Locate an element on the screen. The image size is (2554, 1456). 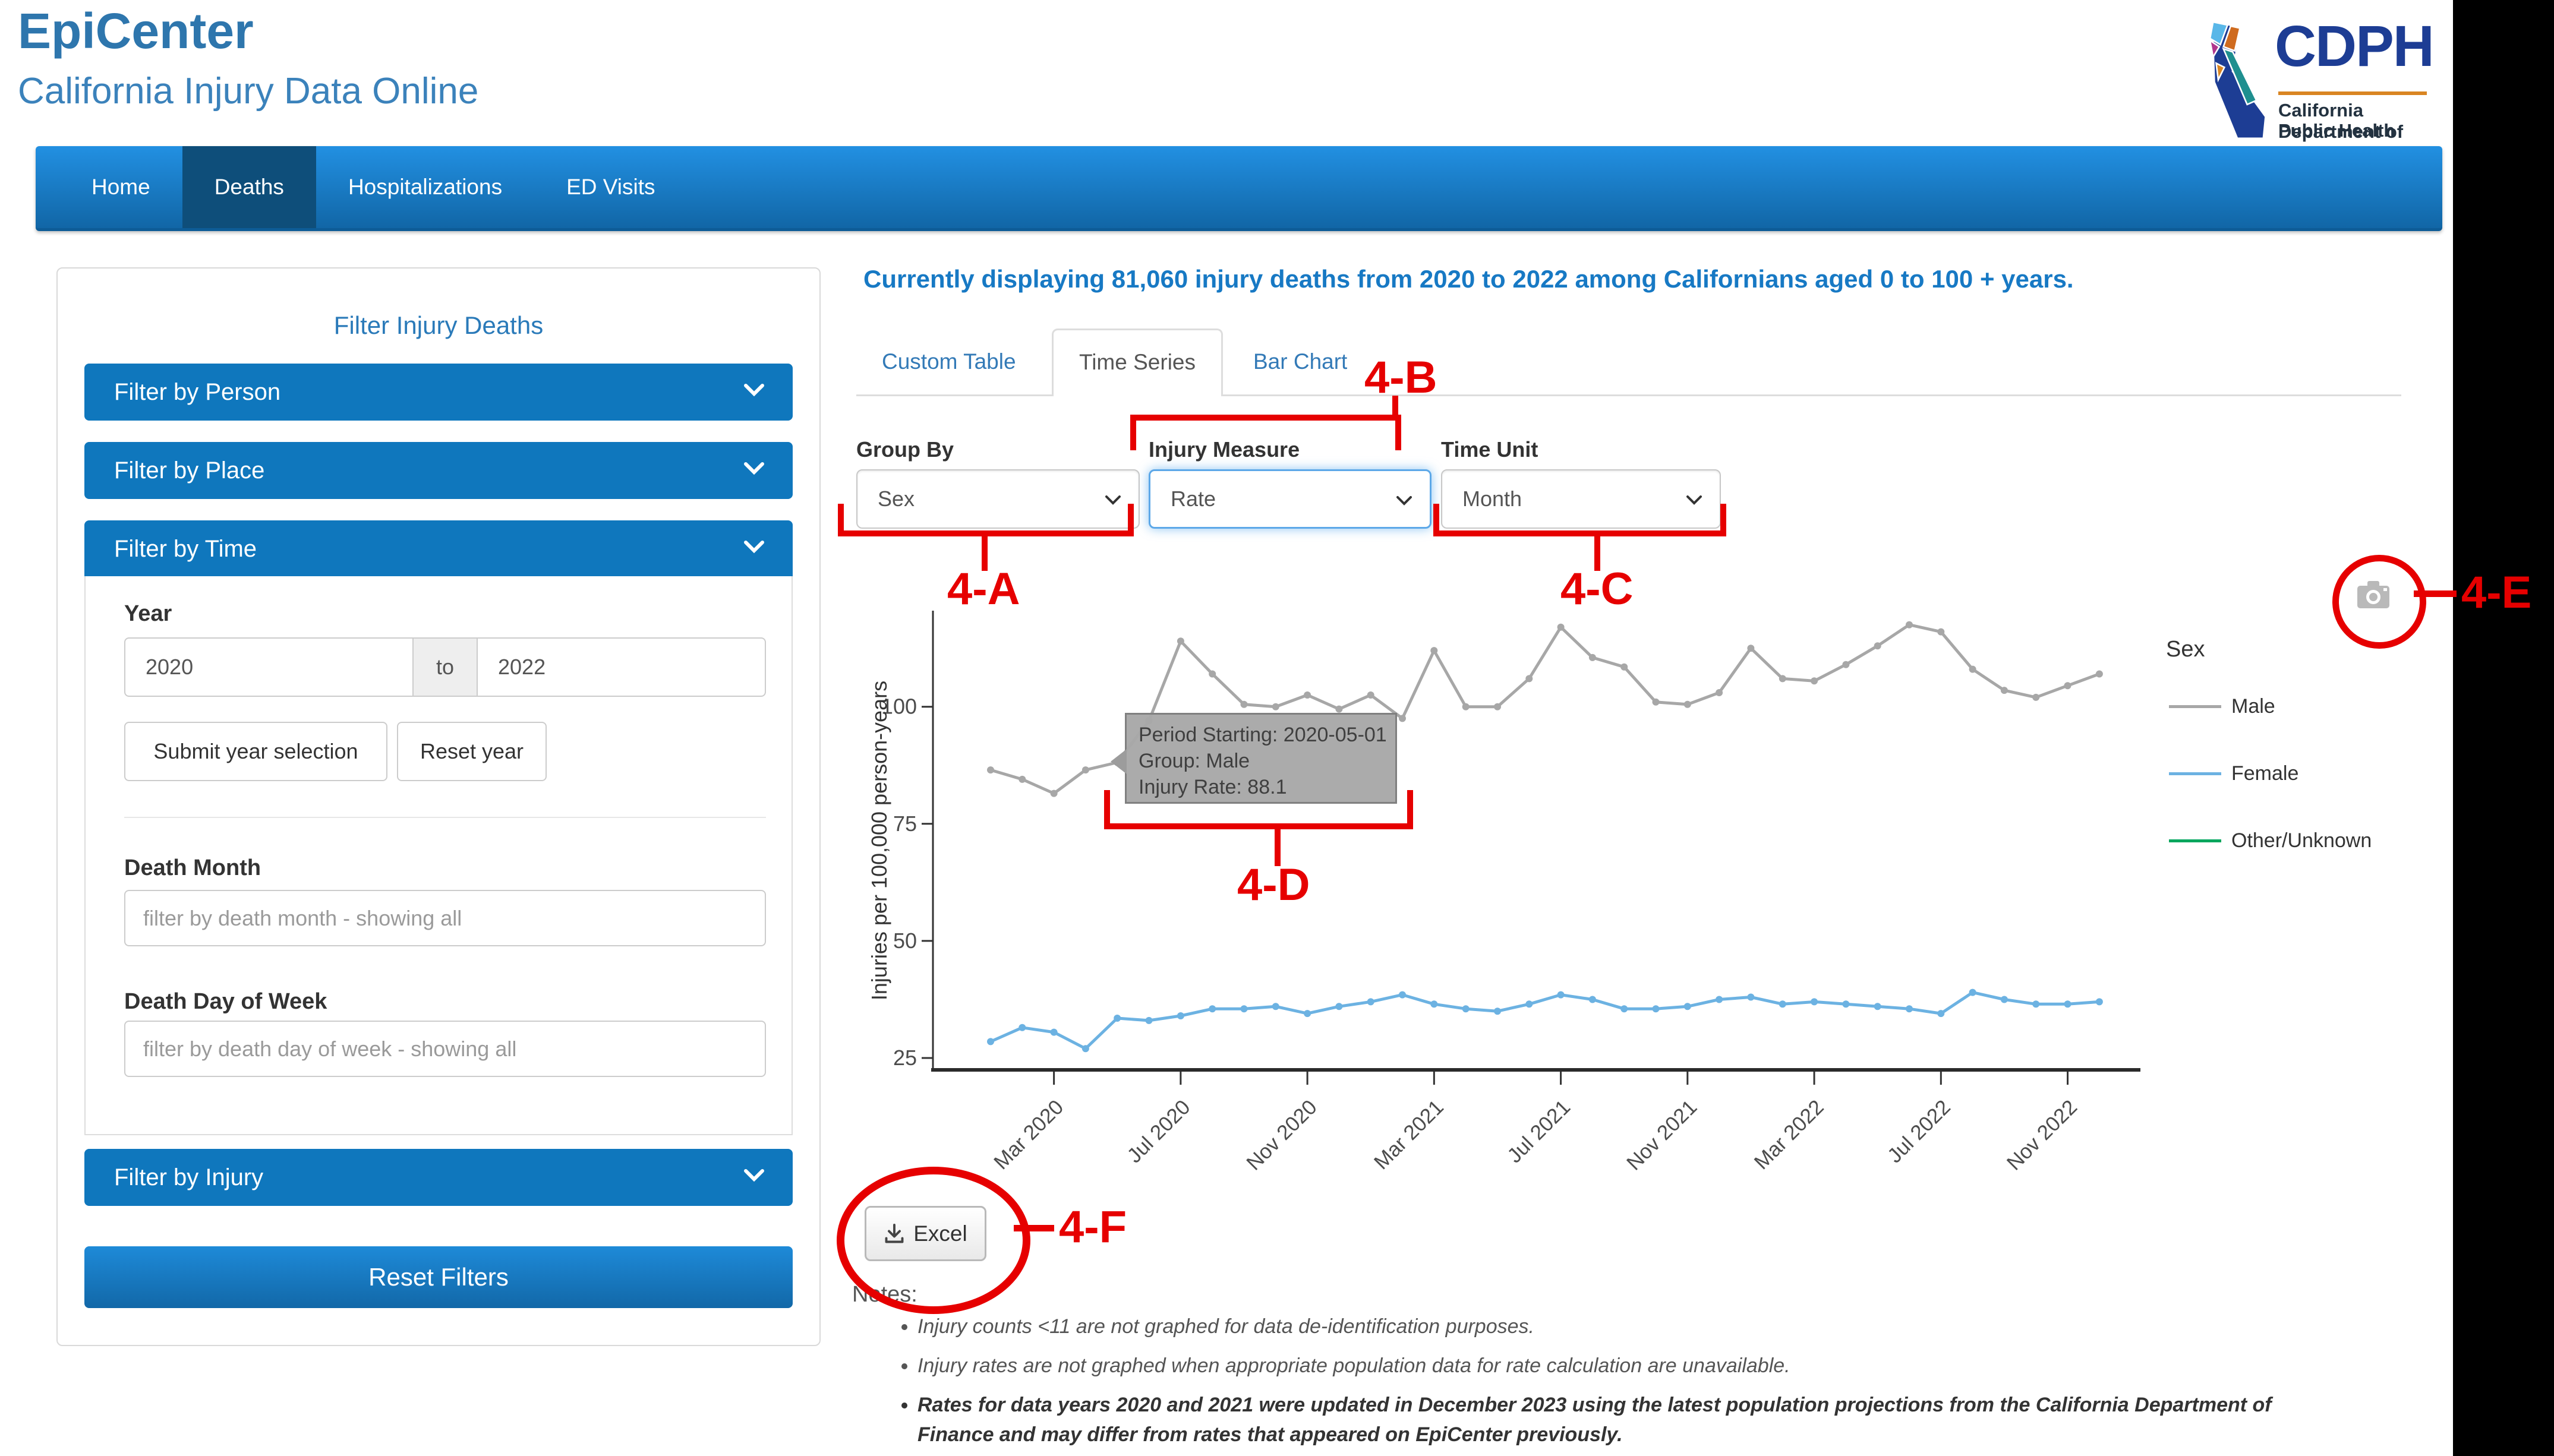
annotation-4a-stem is located at coordinates (985, 553).